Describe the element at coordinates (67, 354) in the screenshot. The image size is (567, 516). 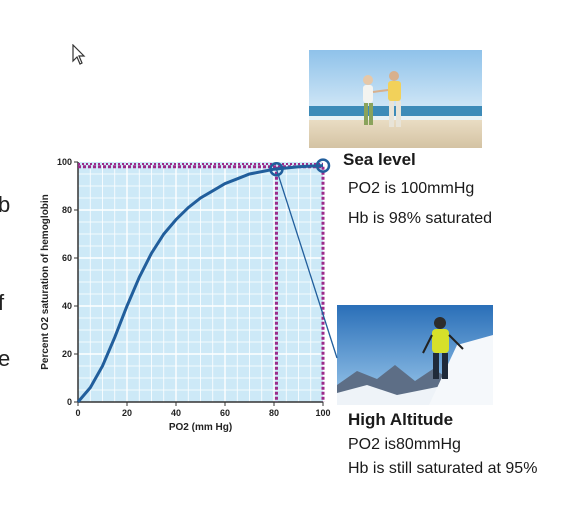
I see `y-tick-label: 20` at that location.